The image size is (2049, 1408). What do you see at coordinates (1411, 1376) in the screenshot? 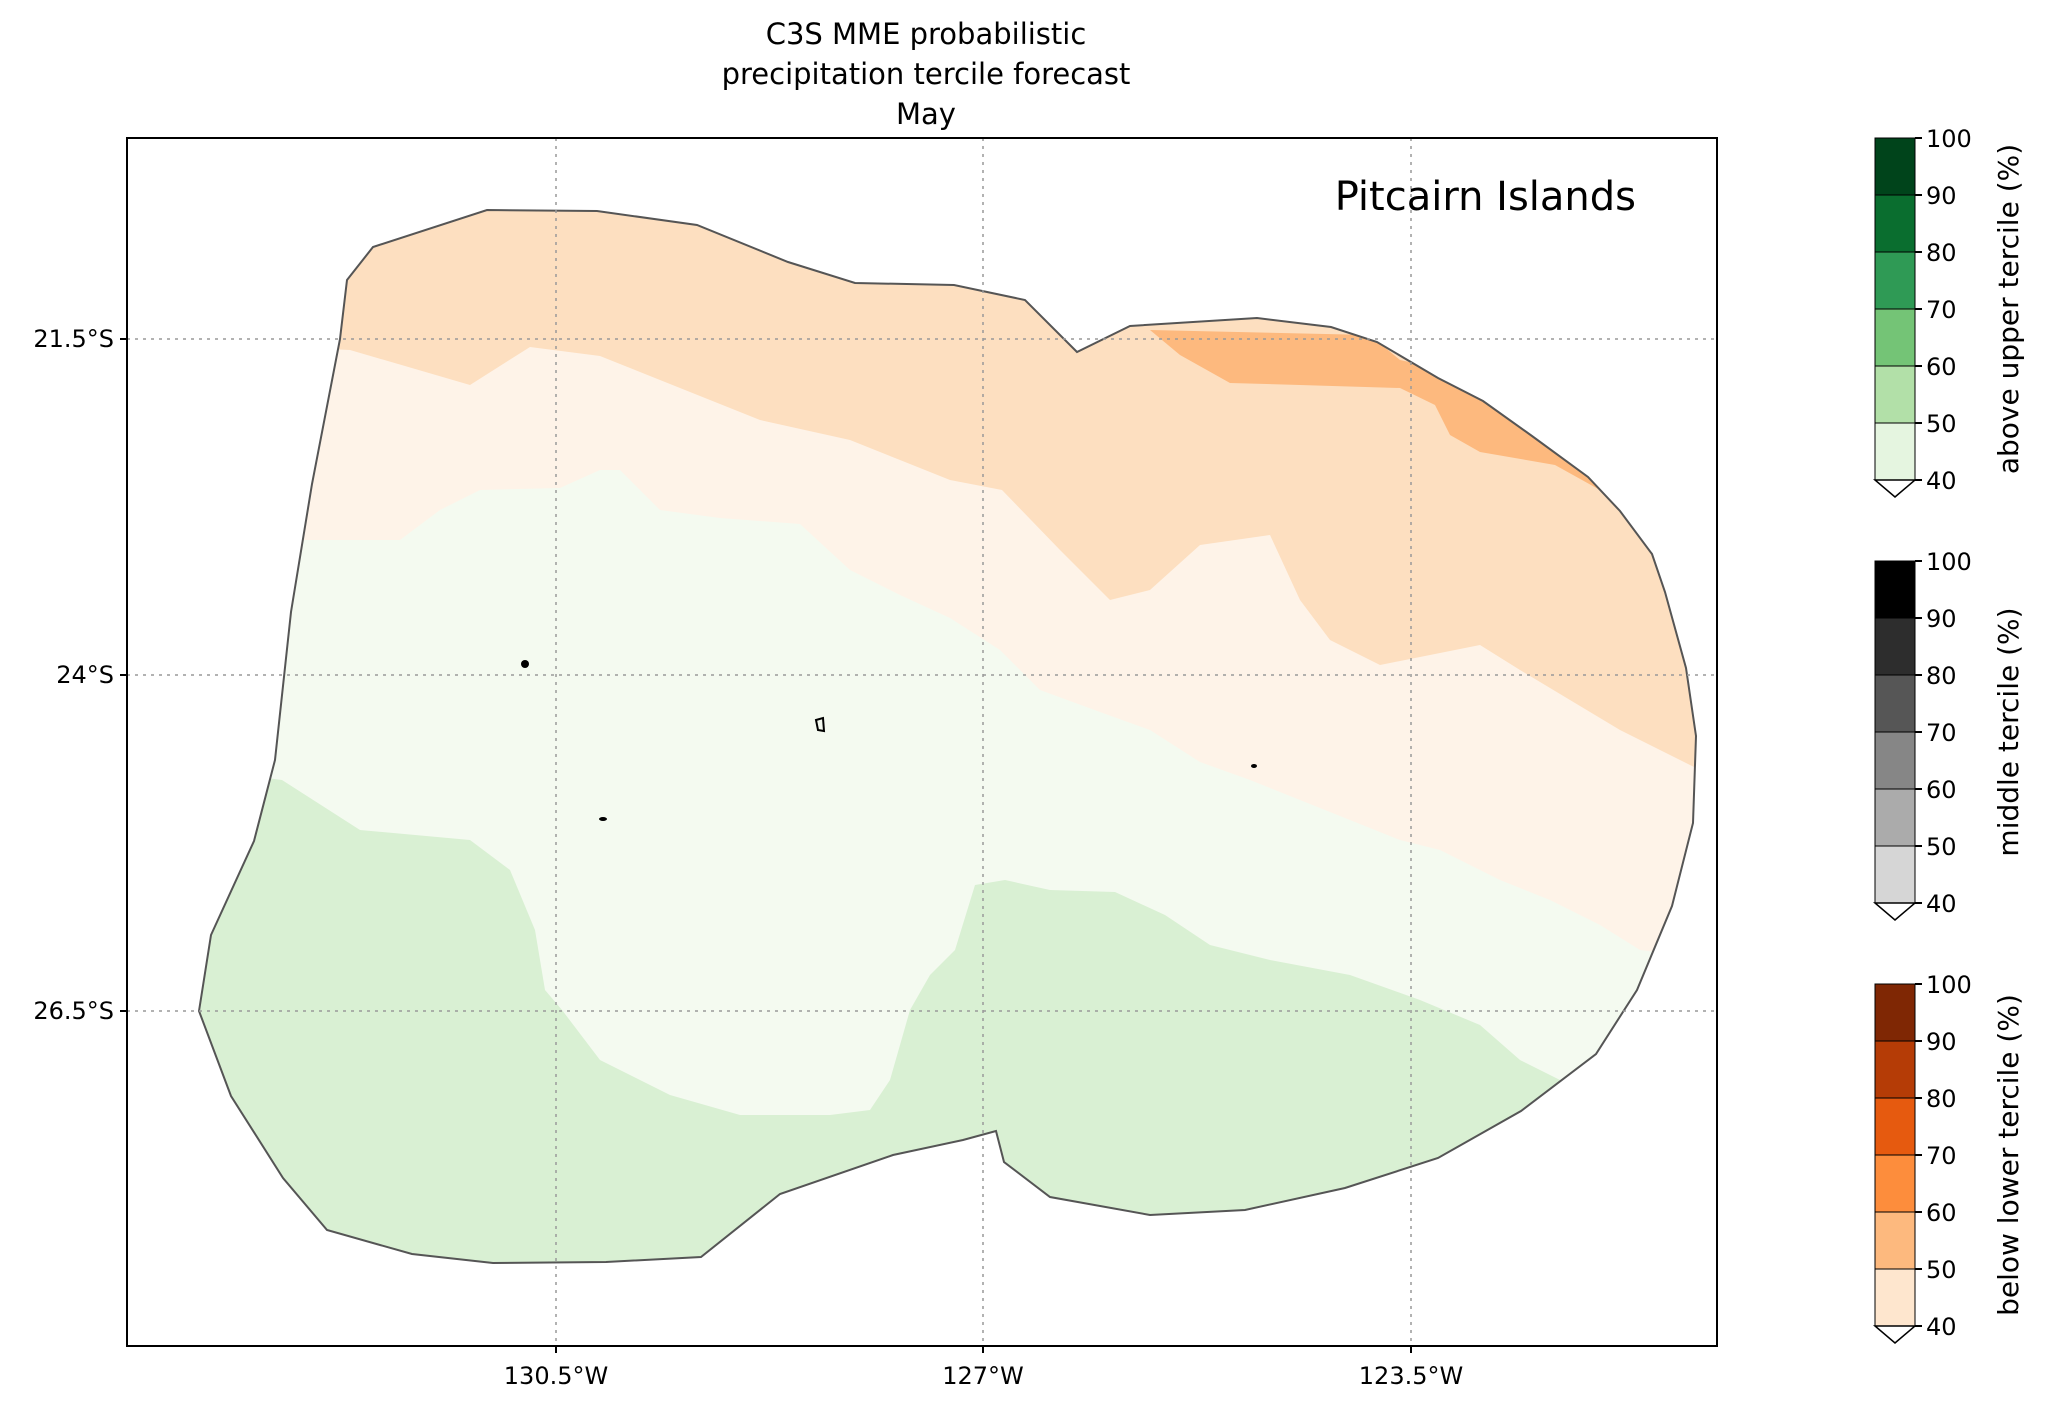
I see `lon-tick-label: 123.5°W` at bounding box center [1411, 1376].